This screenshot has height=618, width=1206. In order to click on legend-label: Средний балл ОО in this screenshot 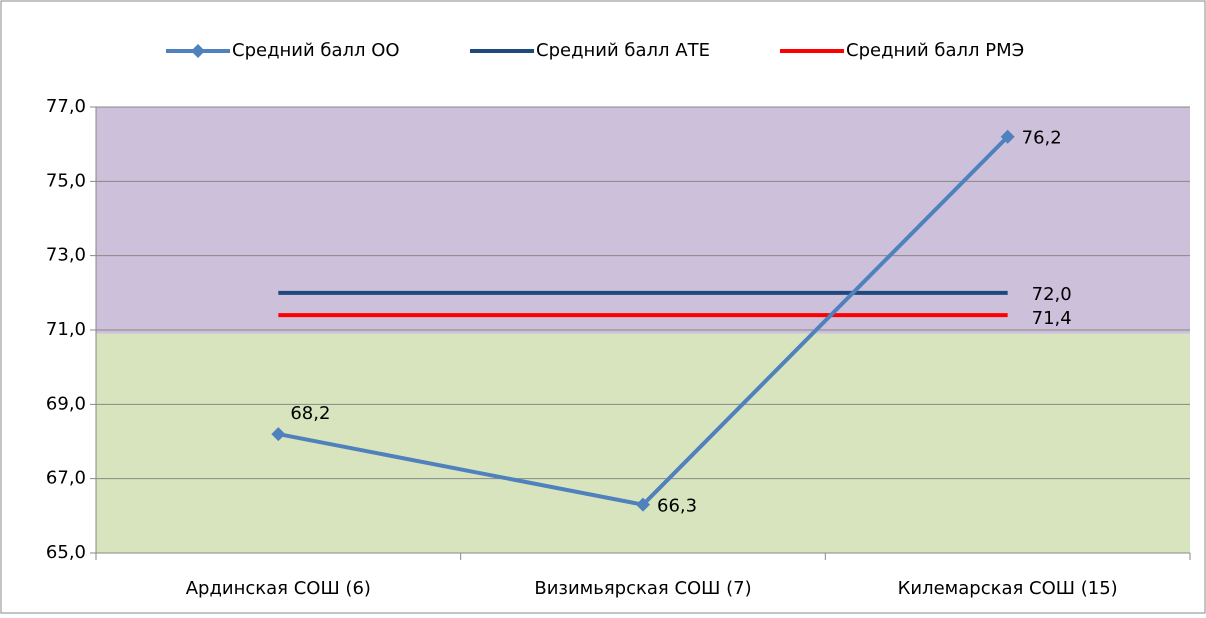, I will do `click(316, 50)`.